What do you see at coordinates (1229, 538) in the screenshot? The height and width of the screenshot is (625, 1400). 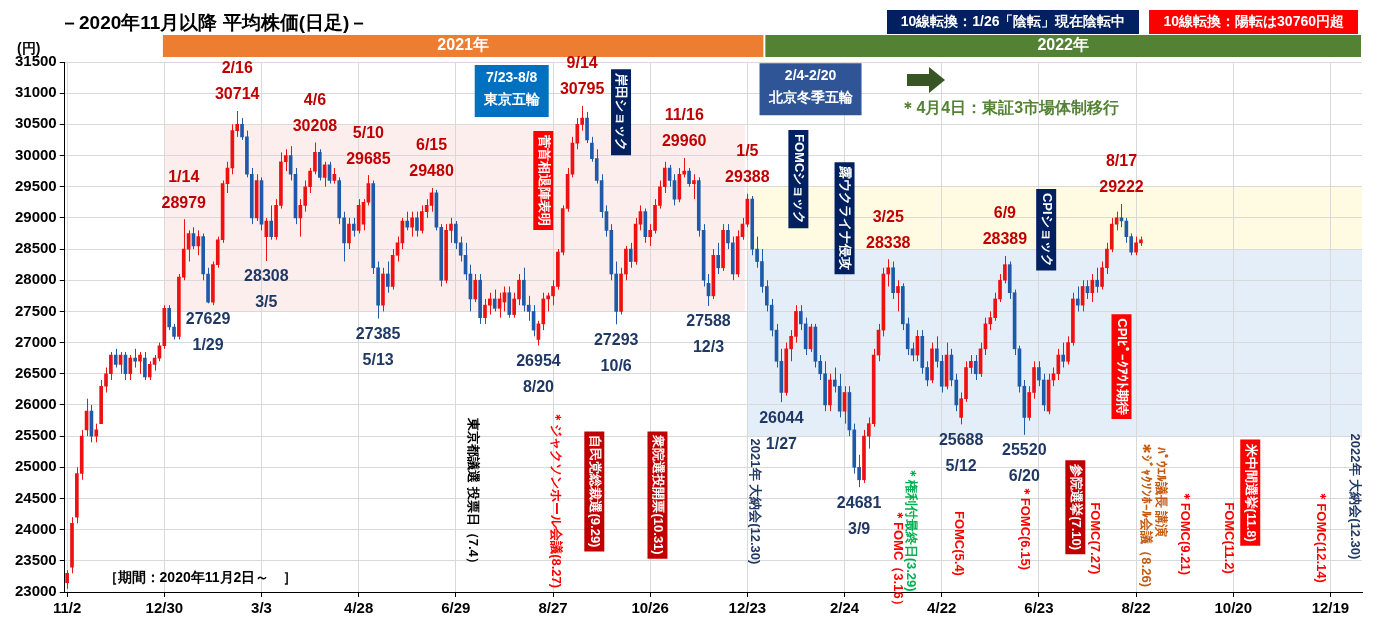 I see `annotation: FOMC(11.2)` at bounding box center [1229, 538].